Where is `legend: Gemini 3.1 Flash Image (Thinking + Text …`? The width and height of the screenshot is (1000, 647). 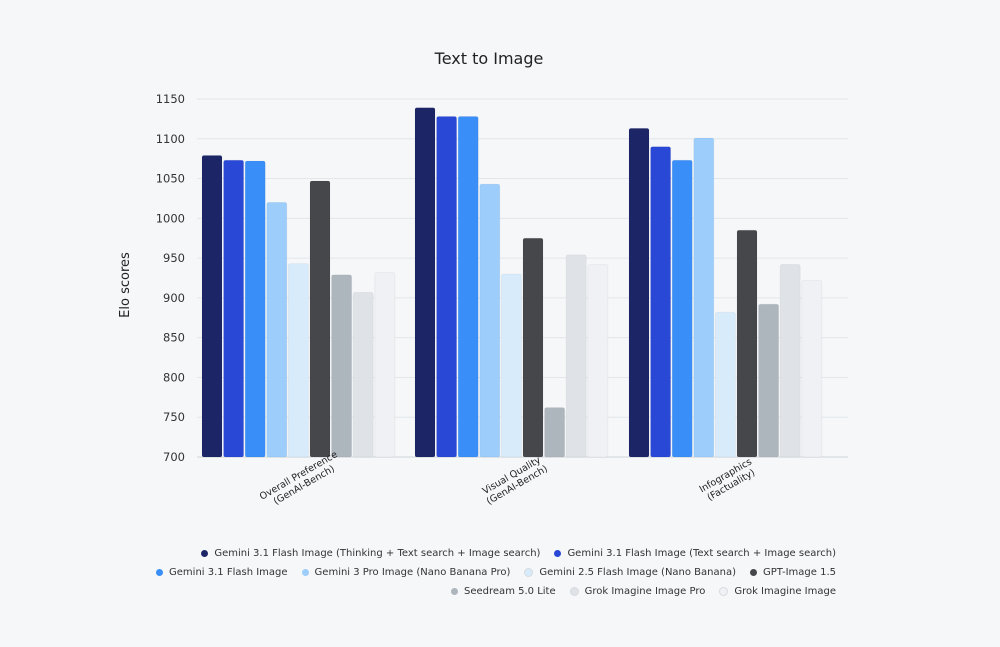
legend: Gemini 3.1 Flash Image (Thinking + Text … is located at coordinates (496, 572).